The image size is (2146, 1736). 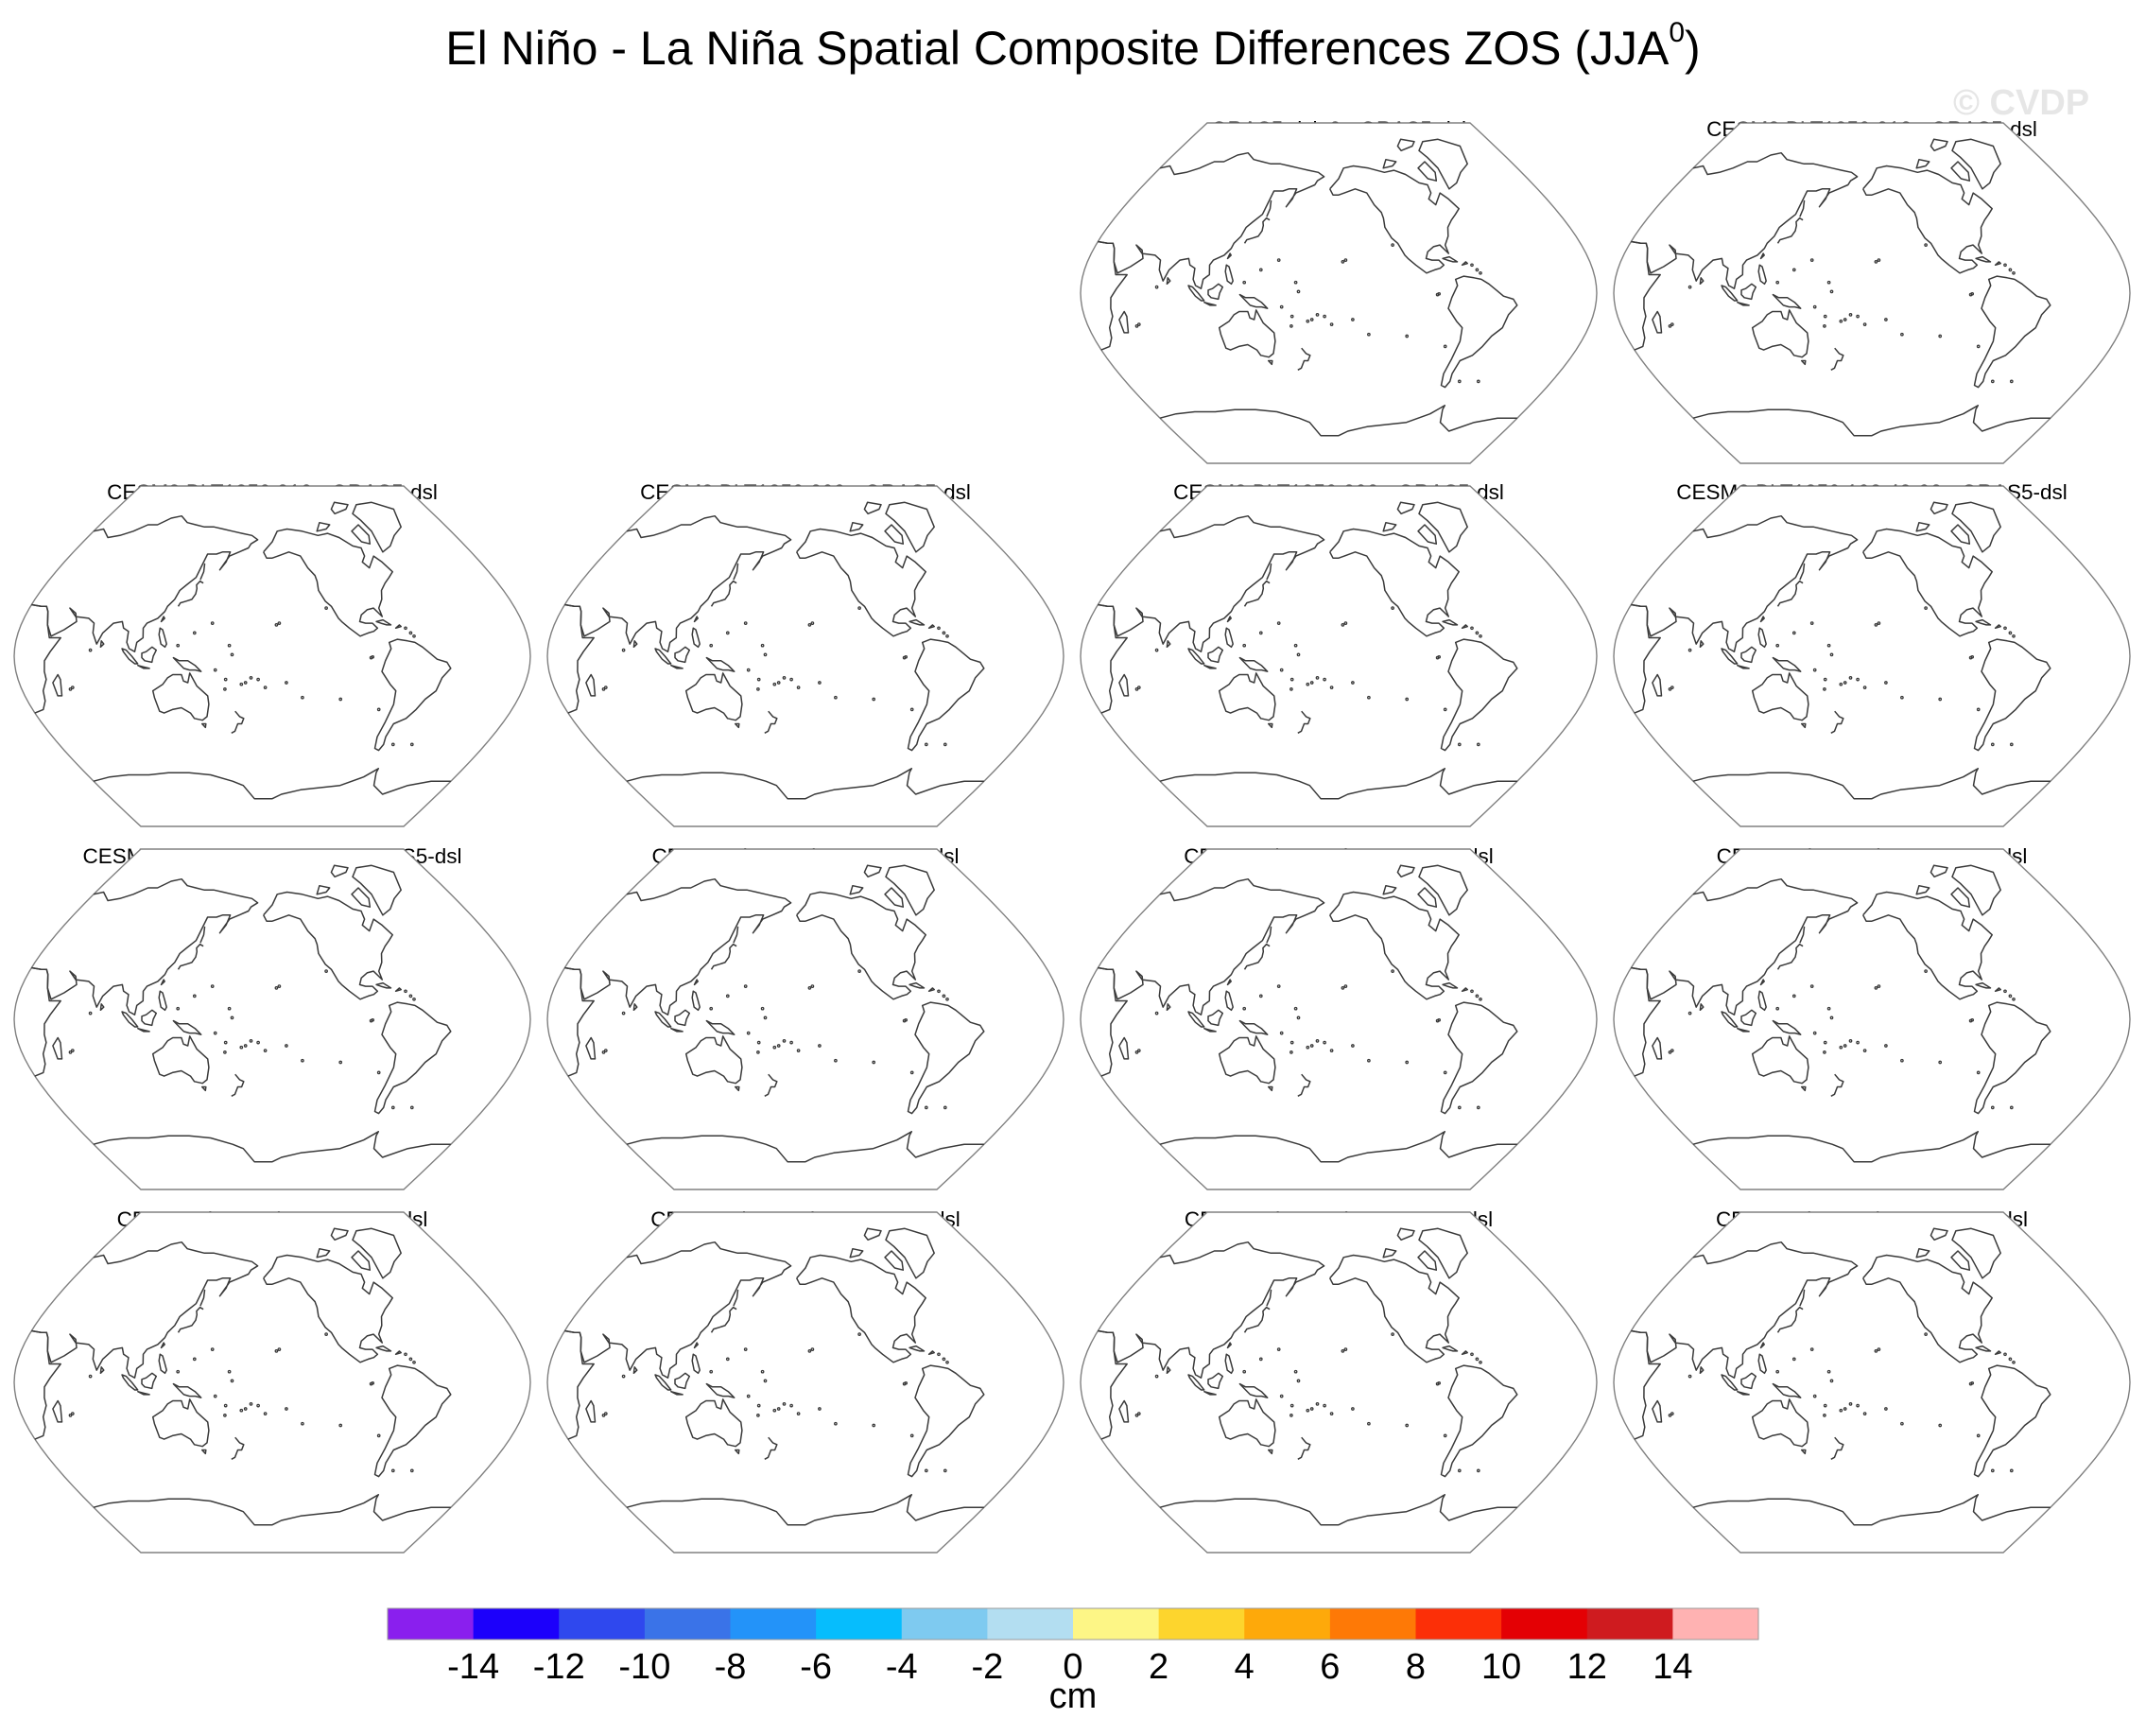 I want to click on colorbar-tick-label: -12, so click(x=559, y=1667).